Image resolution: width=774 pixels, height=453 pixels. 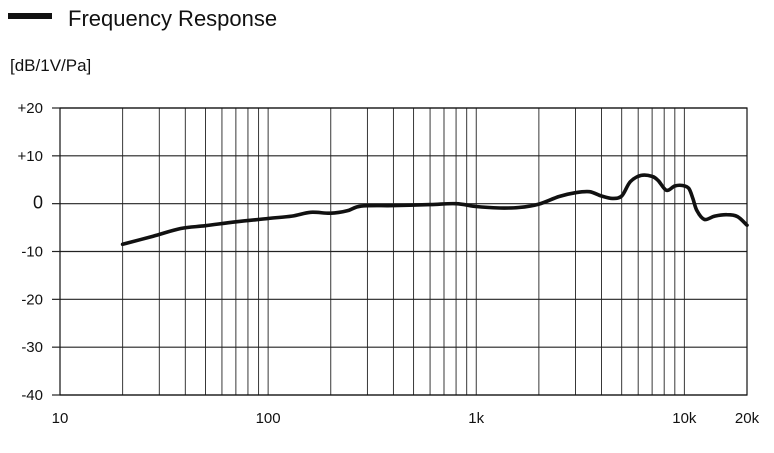 What do you see at coordinates (747, 418) in the screenshot?
I see `x-tick-label: 20k` at bounding box center [747, 418].